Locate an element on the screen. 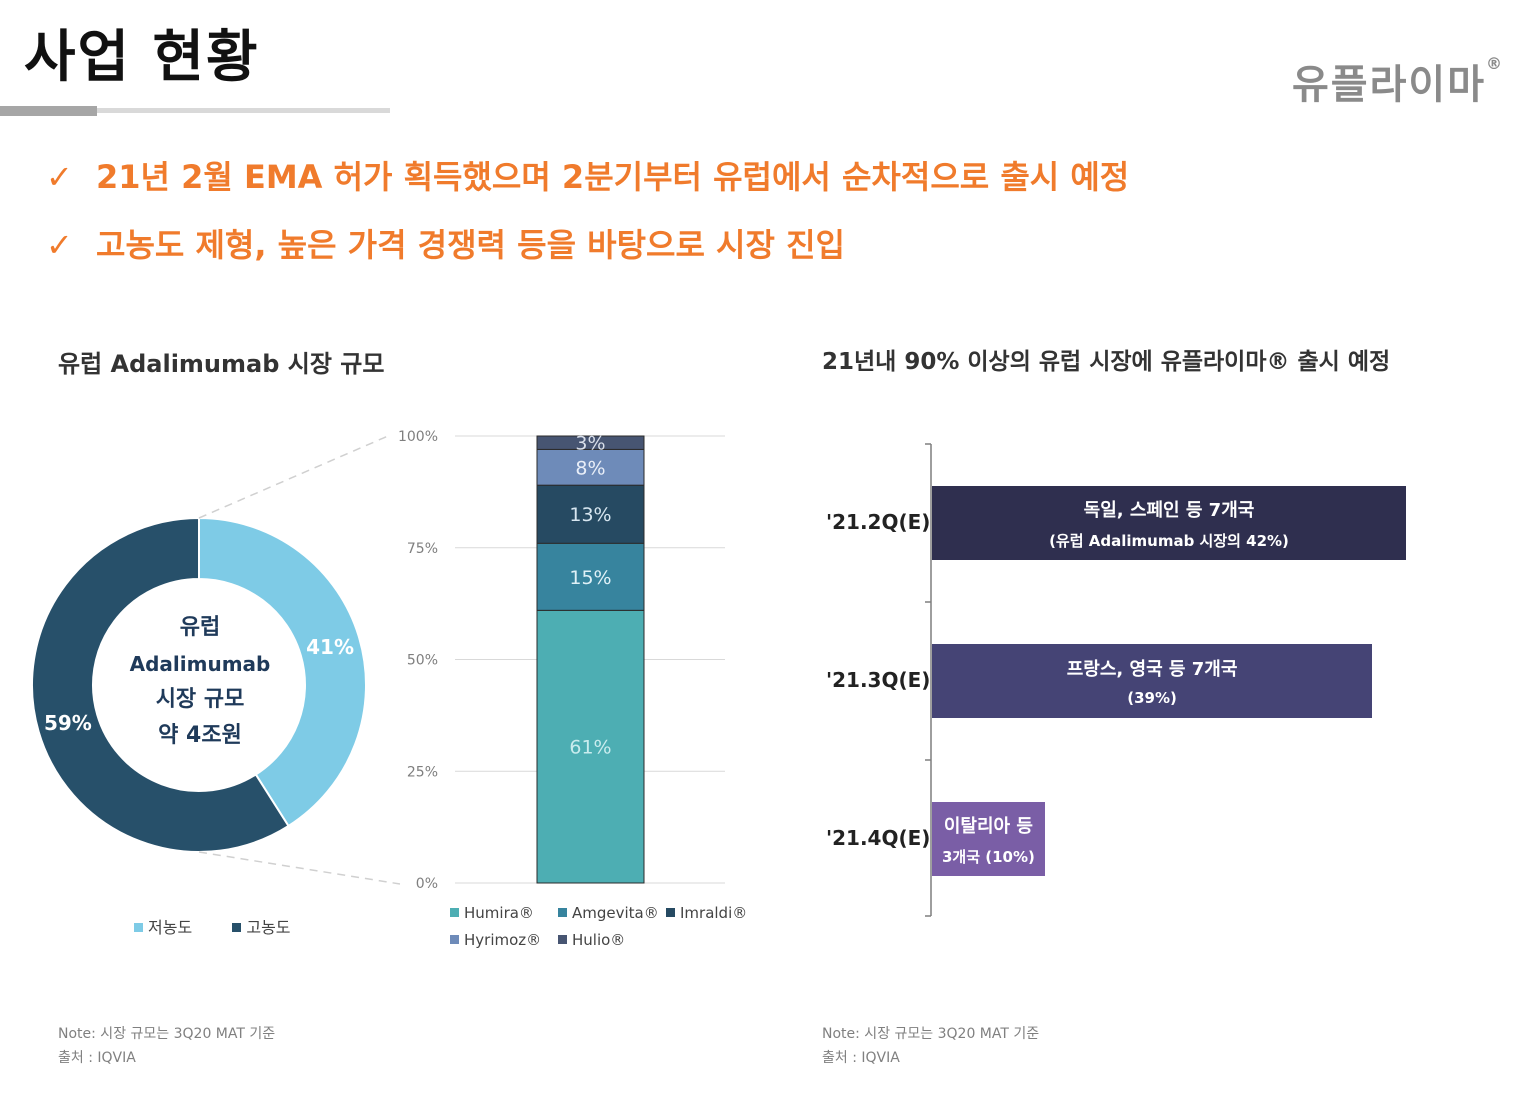 The image size is (1528, 1098). legend-label: 고농도 is located at coordinates (268, 927).